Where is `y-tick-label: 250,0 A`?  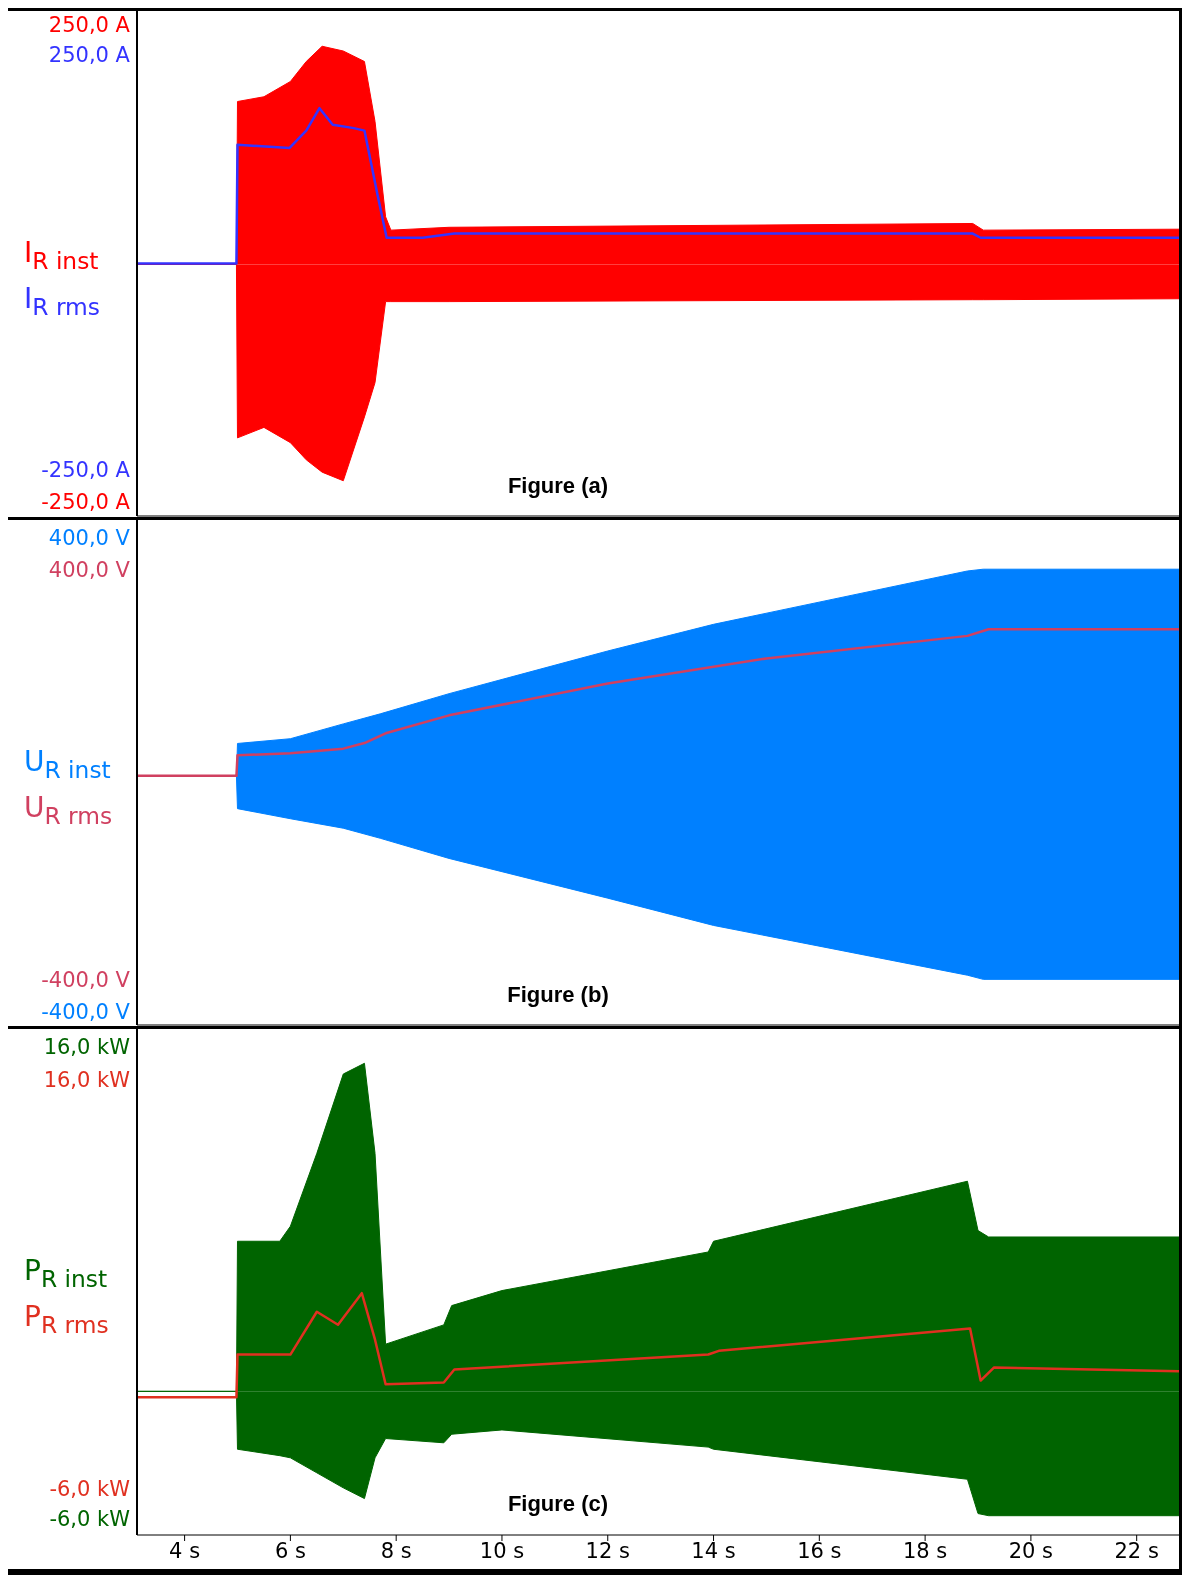
y-tick-label: 250,0 A is located at coordinates (89, 25).